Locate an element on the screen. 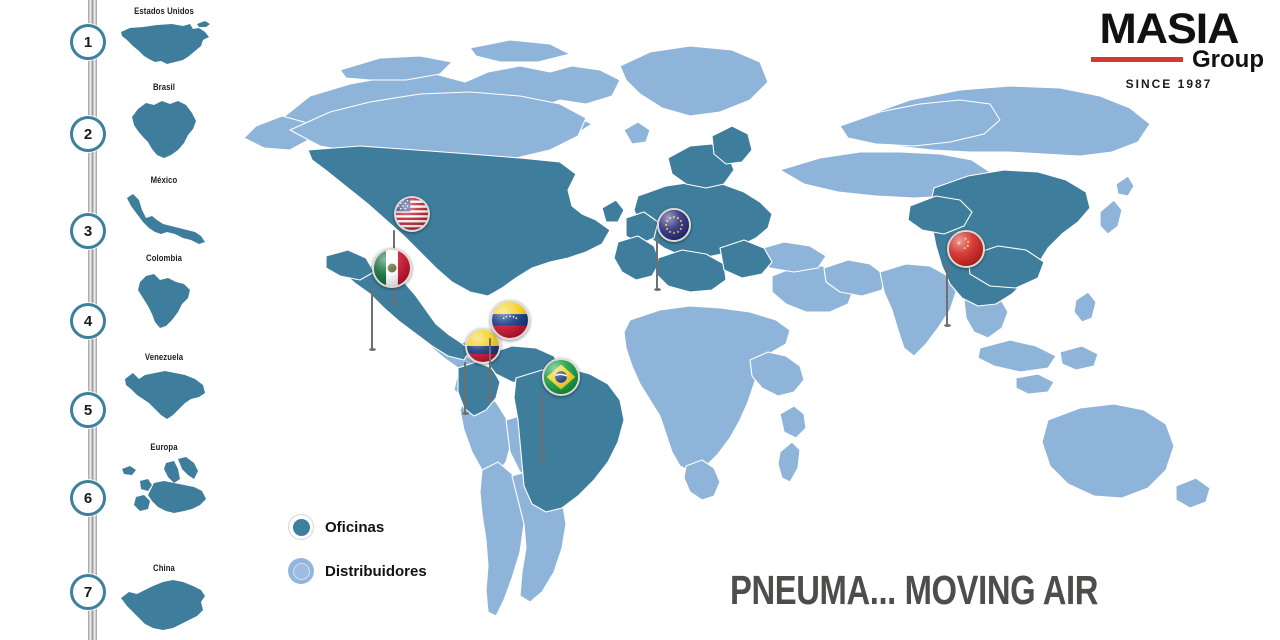 The image size is (1280, 640). logo-brand-name: MASIA is located at coordinates (1169, 29).